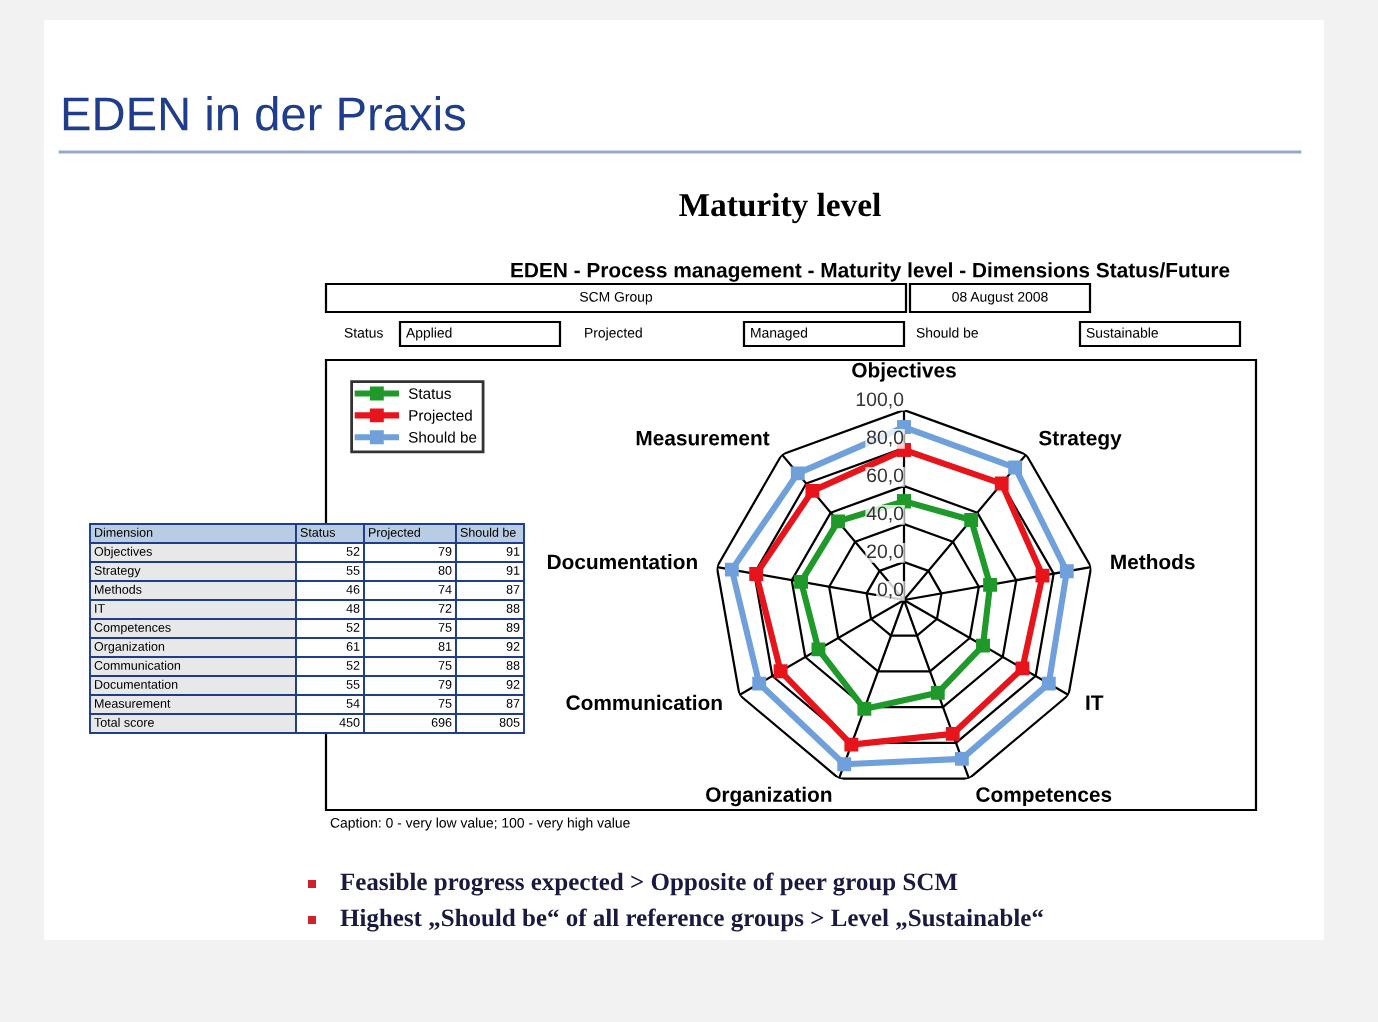  What do you see at coordinates (1153, 562) in the screenshot?
I see `spoke-label: Methods` at bounding box center [1153, 562].